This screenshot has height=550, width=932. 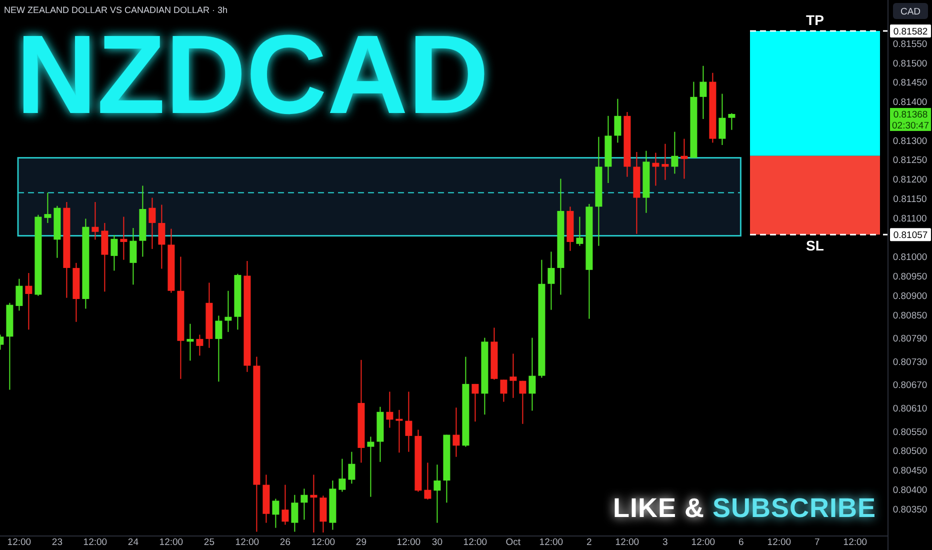 What do you see at coordinates (910, 471) in the screenshot?
I see `y-tick-label: 0.80450` at bounding box center [910, 471].